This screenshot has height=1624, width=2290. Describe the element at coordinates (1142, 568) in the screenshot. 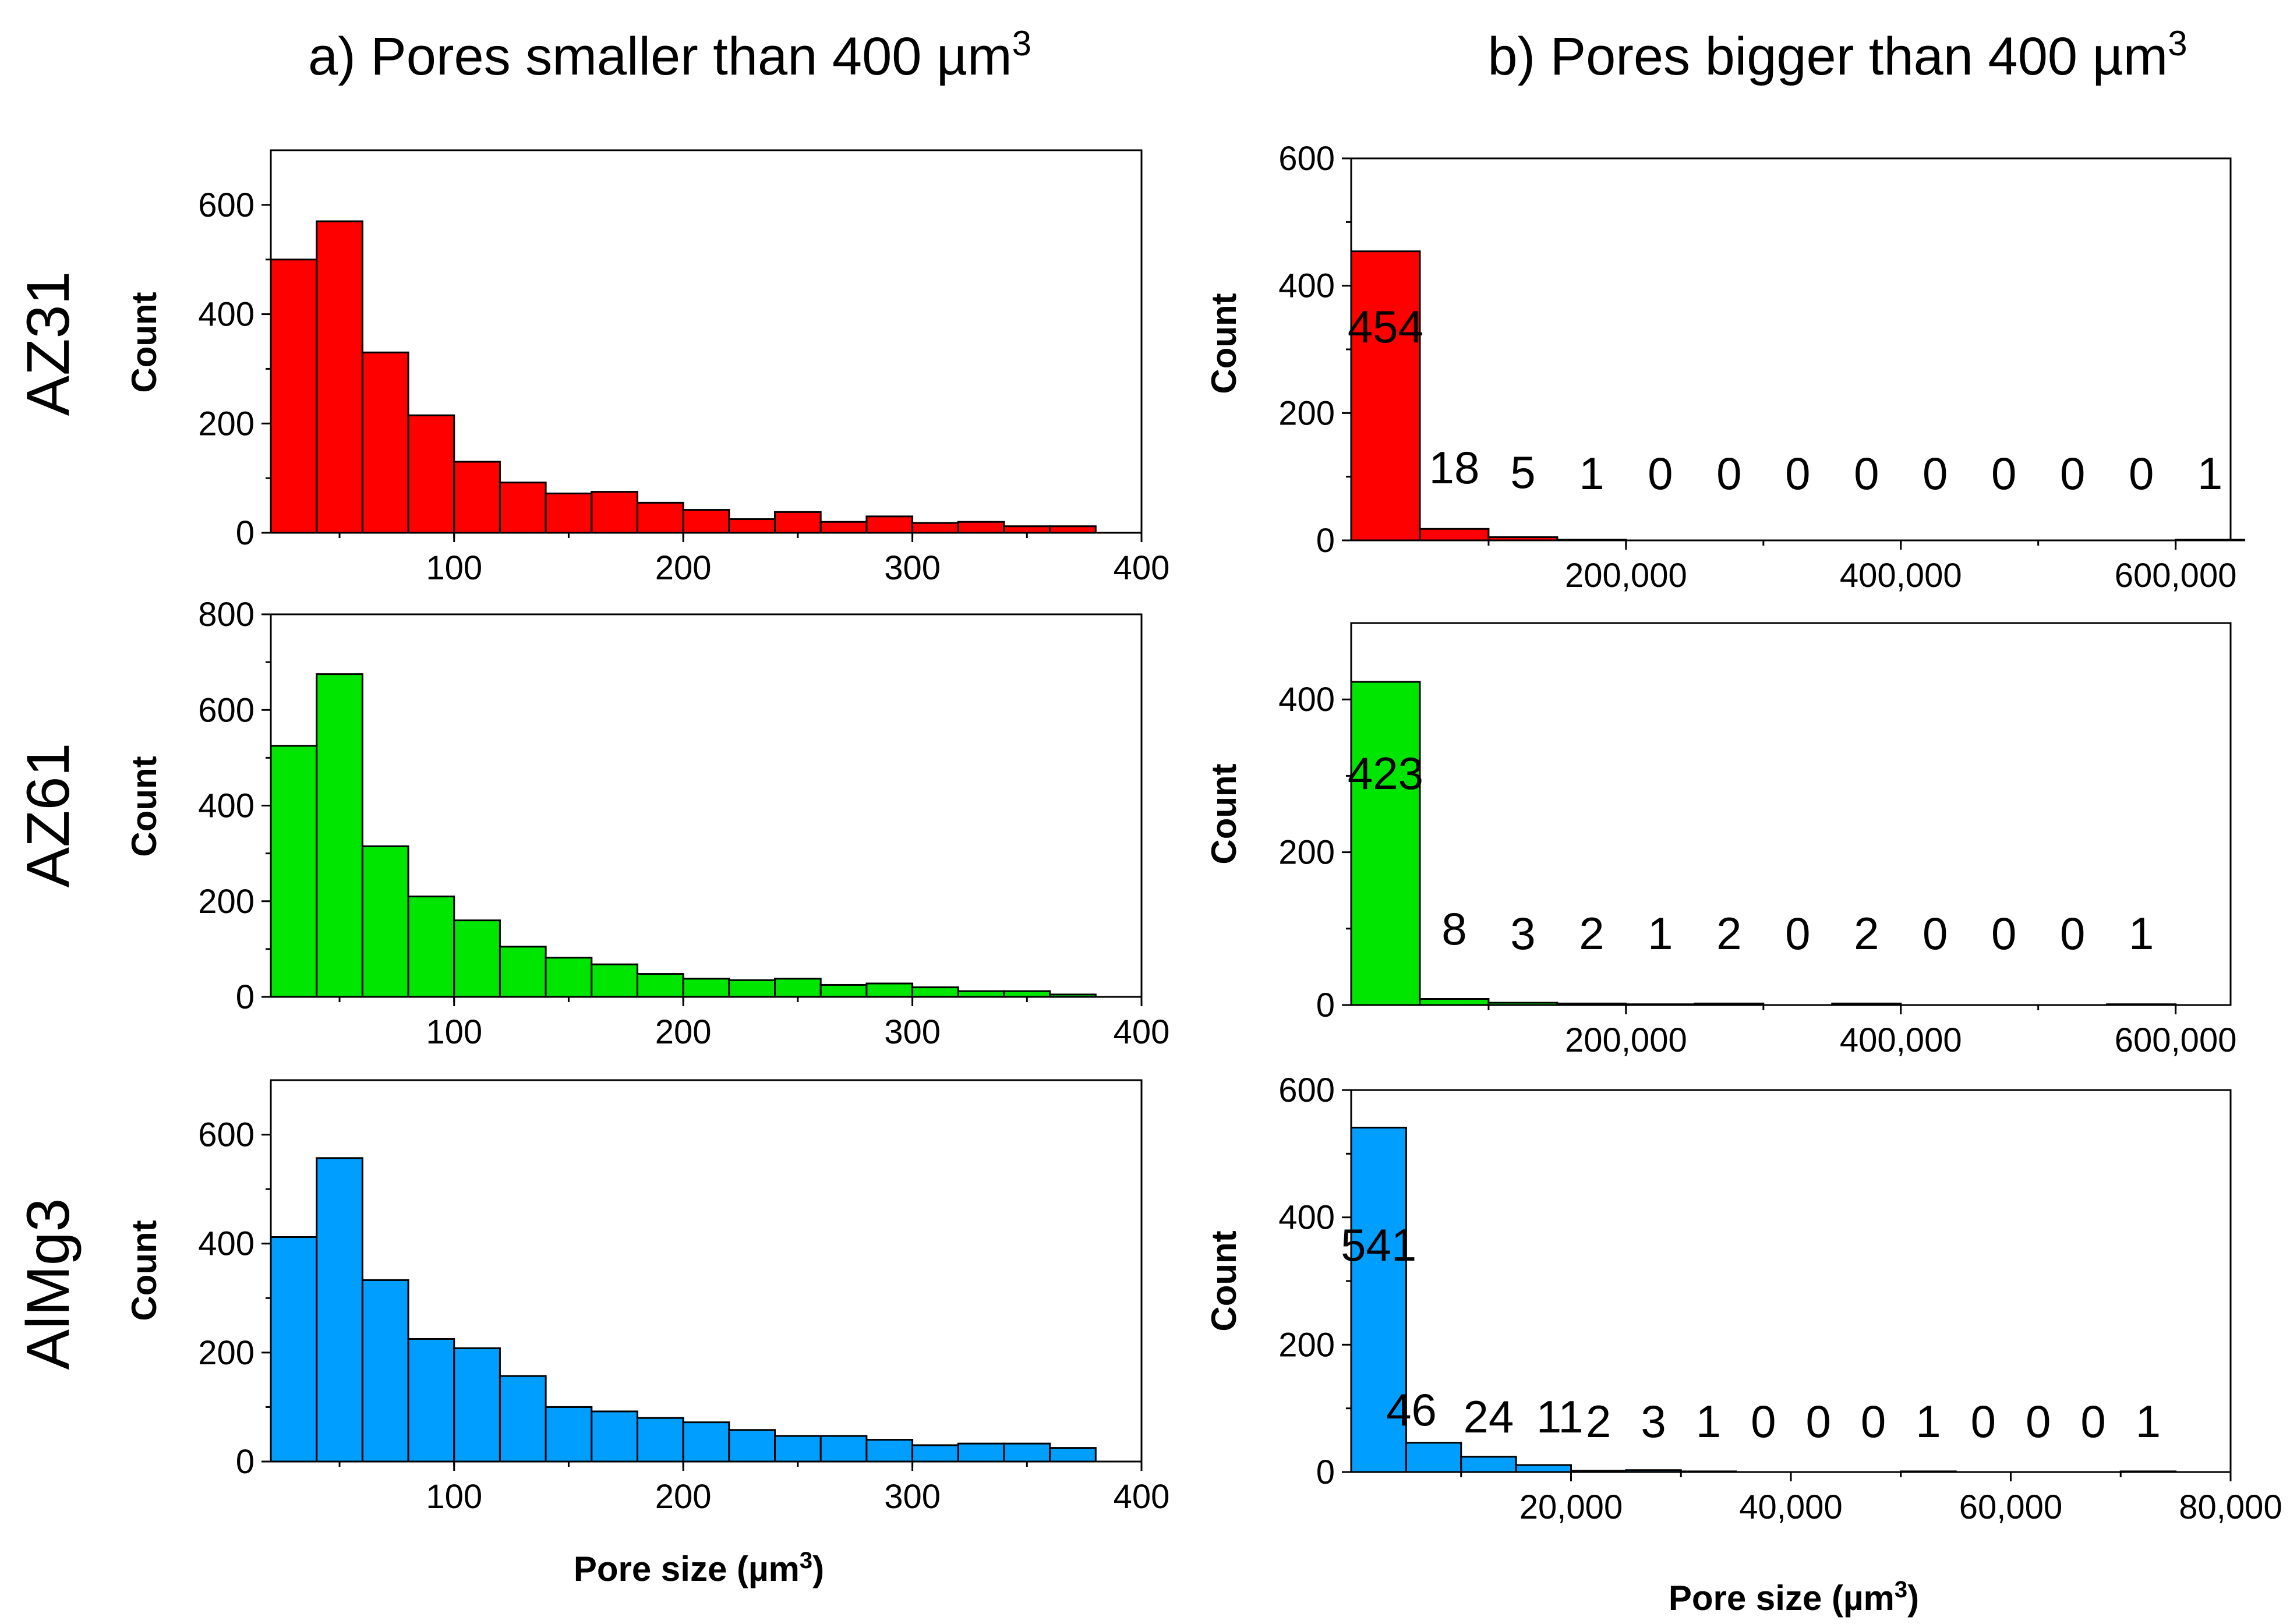

I see `x-tick-label: 400` at that location.